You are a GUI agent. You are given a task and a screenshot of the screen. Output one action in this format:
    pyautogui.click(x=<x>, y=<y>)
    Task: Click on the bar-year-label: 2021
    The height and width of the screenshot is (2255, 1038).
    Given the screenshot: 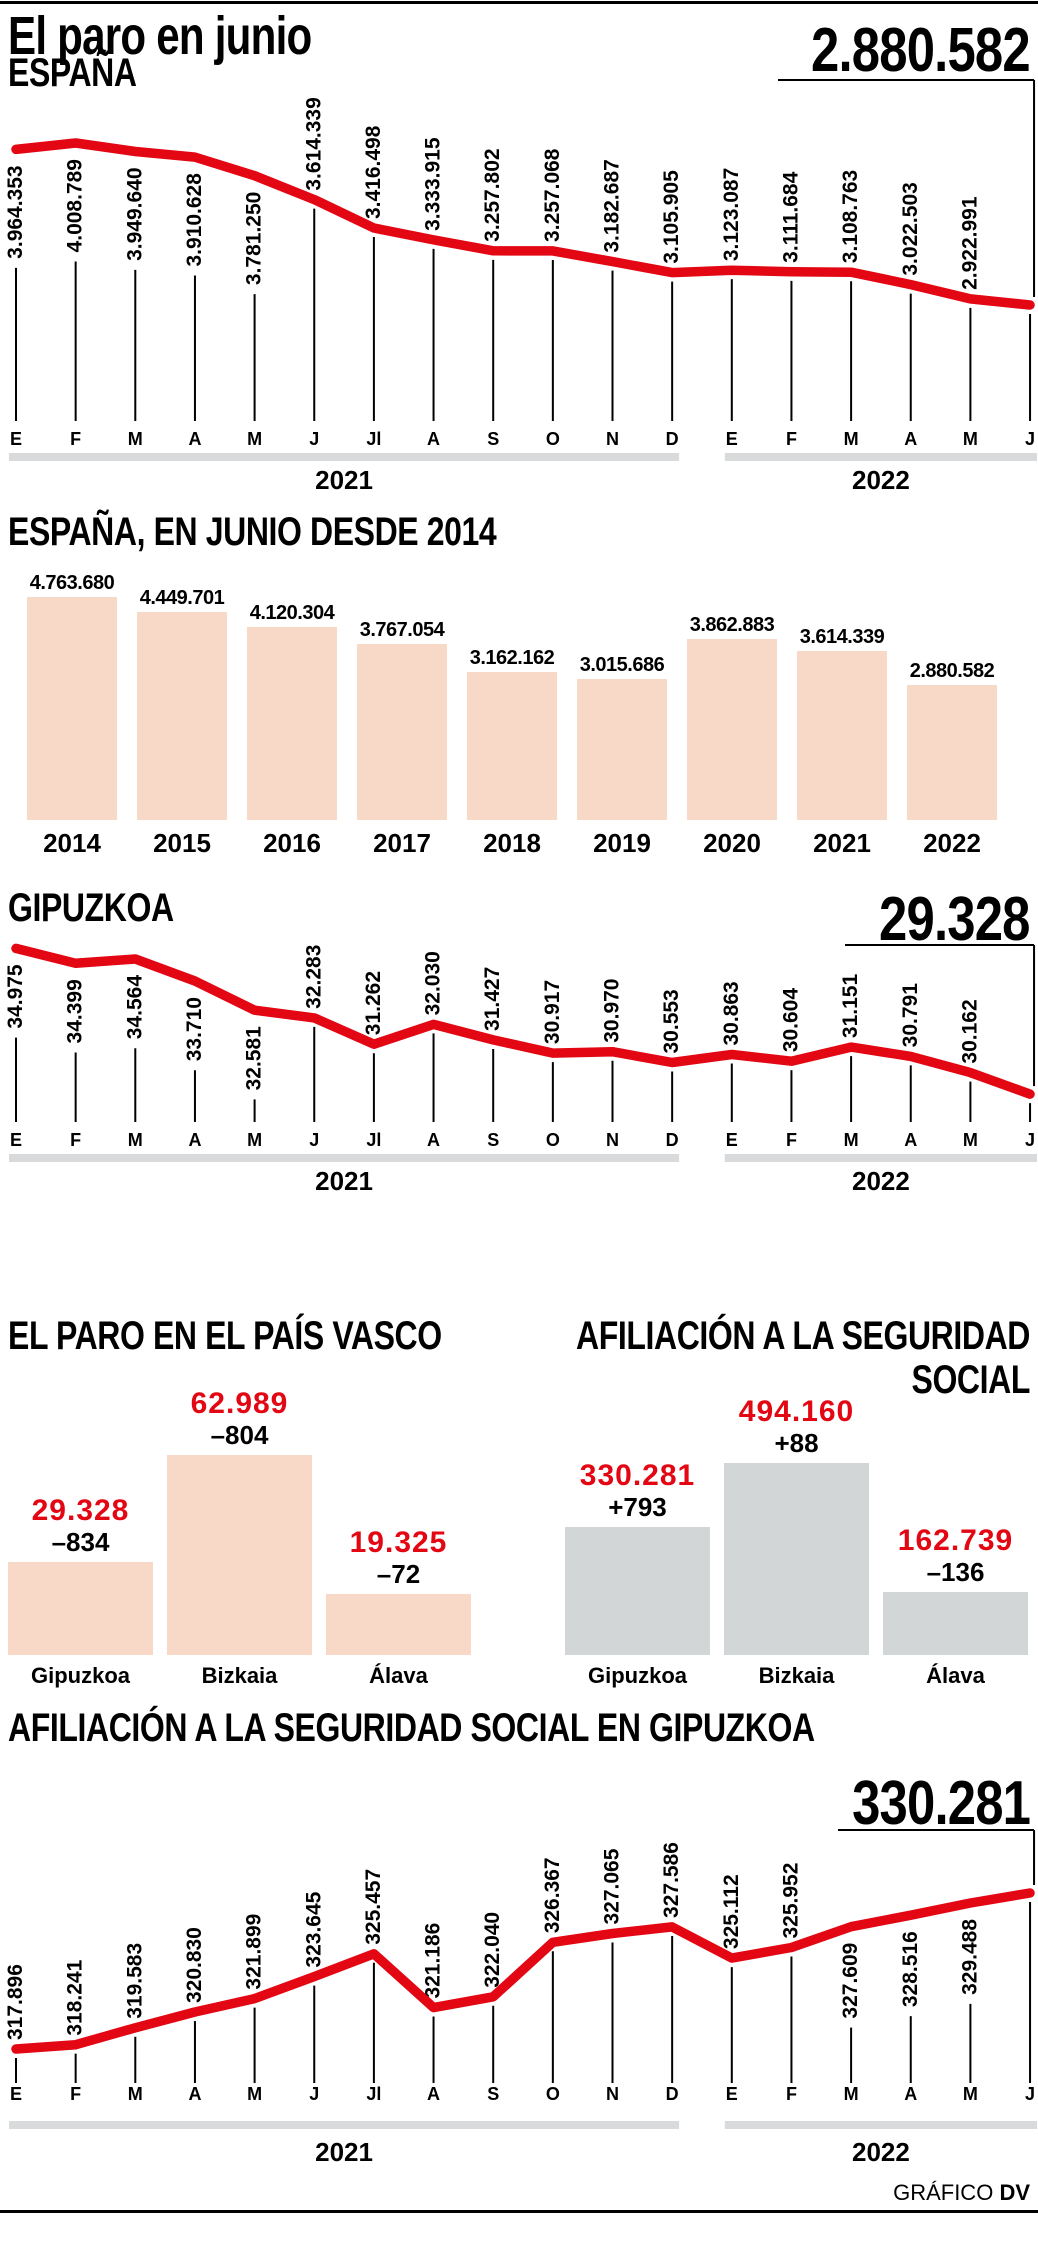 What is the action you would take?
    pyautogui.click(x=842, y=843)
    